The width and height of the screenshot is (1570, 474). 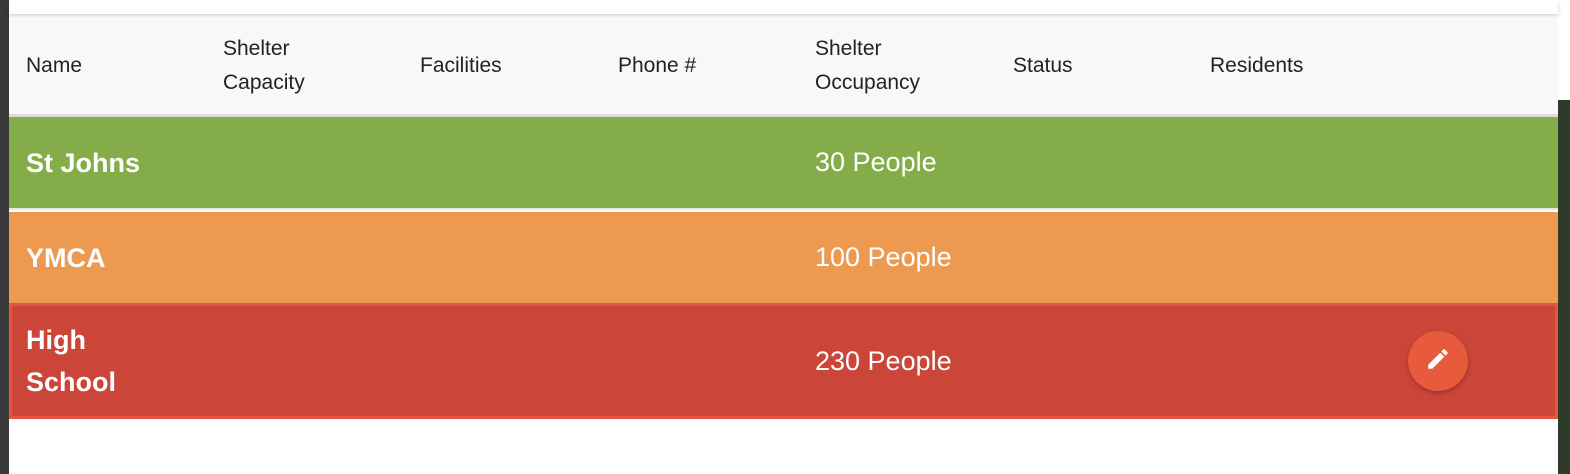 I want to click on column-header-name: Name, so click(x=54, y=65).